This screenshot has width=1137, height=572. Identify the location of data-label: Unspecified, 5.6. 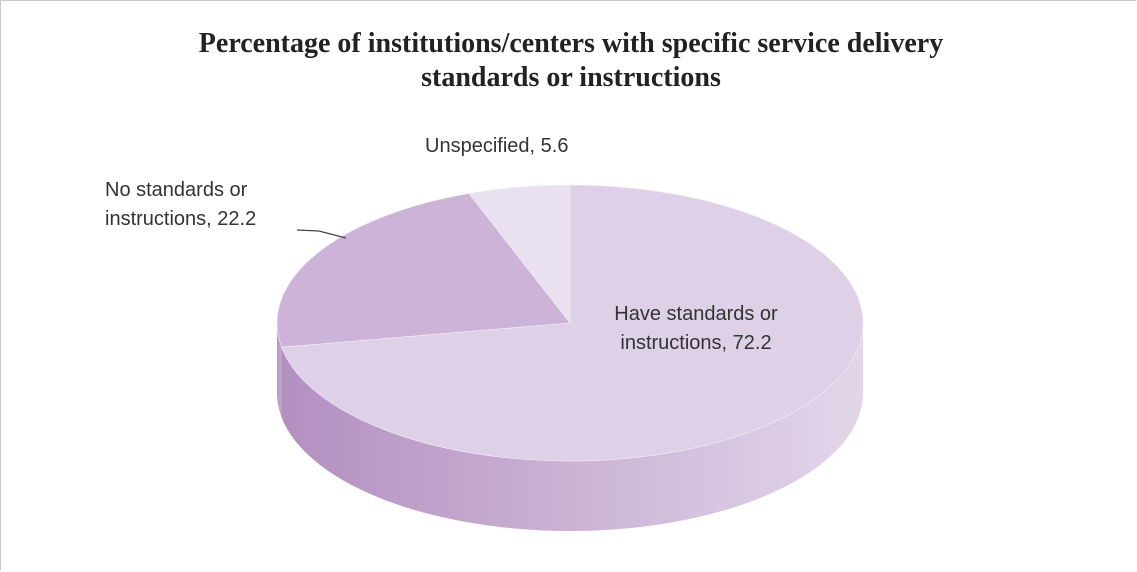
(555, 146).